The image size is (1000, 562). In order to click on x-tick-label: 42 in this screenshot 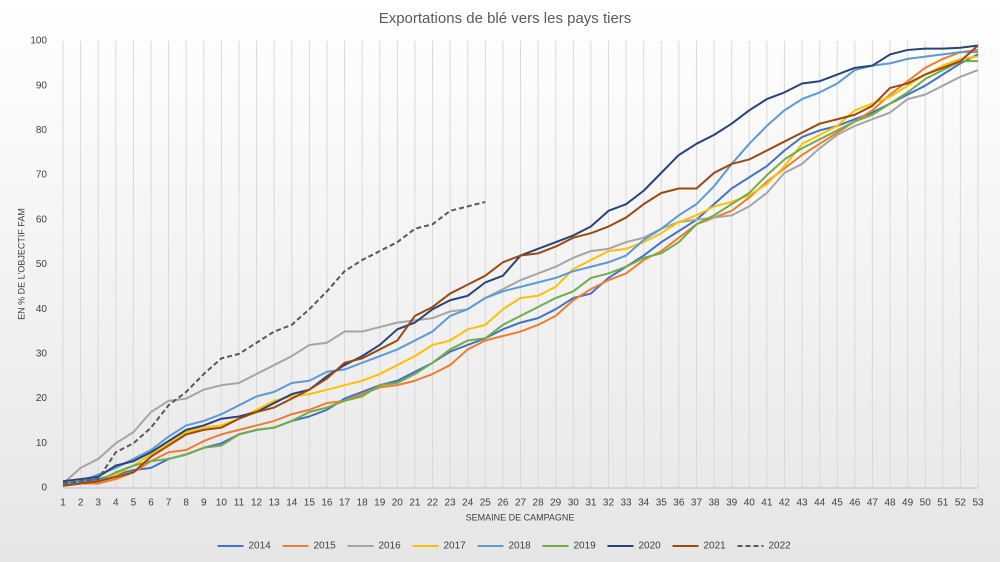, I will do `click(785, 503)`.